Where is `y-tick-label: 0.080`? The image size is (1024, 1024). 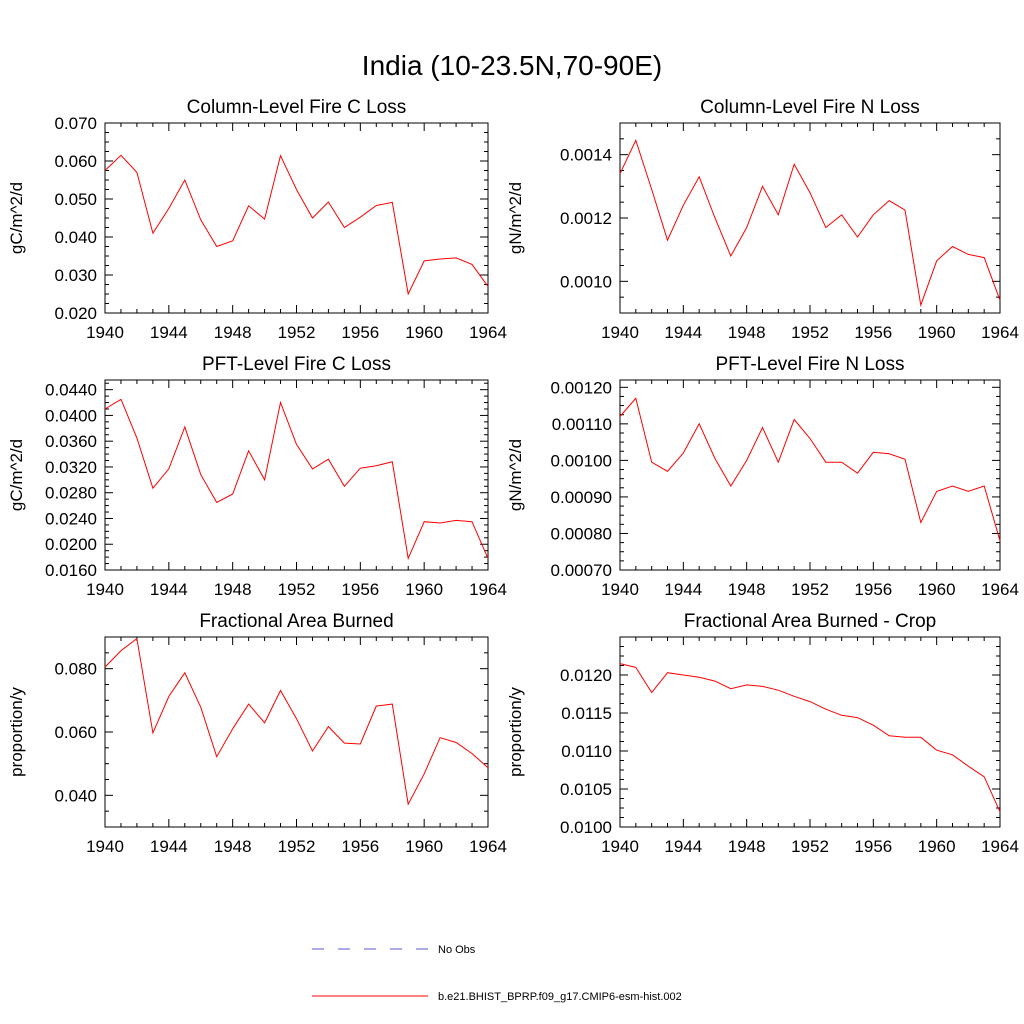 y-tick-label: 0.080 is located at coordinates (75, 669).